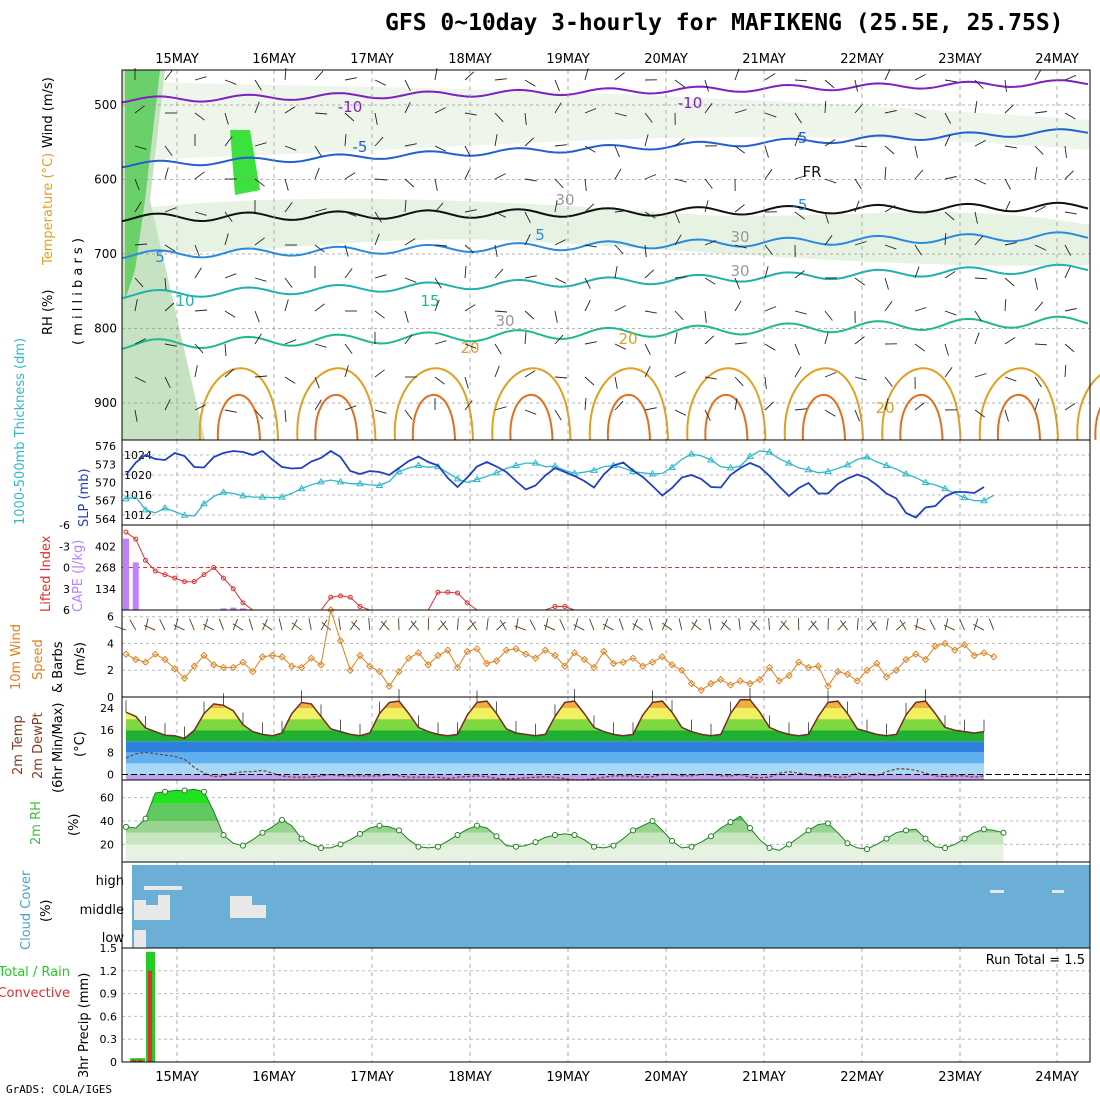  I want to click on temp-tick: 16, so click(107, 730).